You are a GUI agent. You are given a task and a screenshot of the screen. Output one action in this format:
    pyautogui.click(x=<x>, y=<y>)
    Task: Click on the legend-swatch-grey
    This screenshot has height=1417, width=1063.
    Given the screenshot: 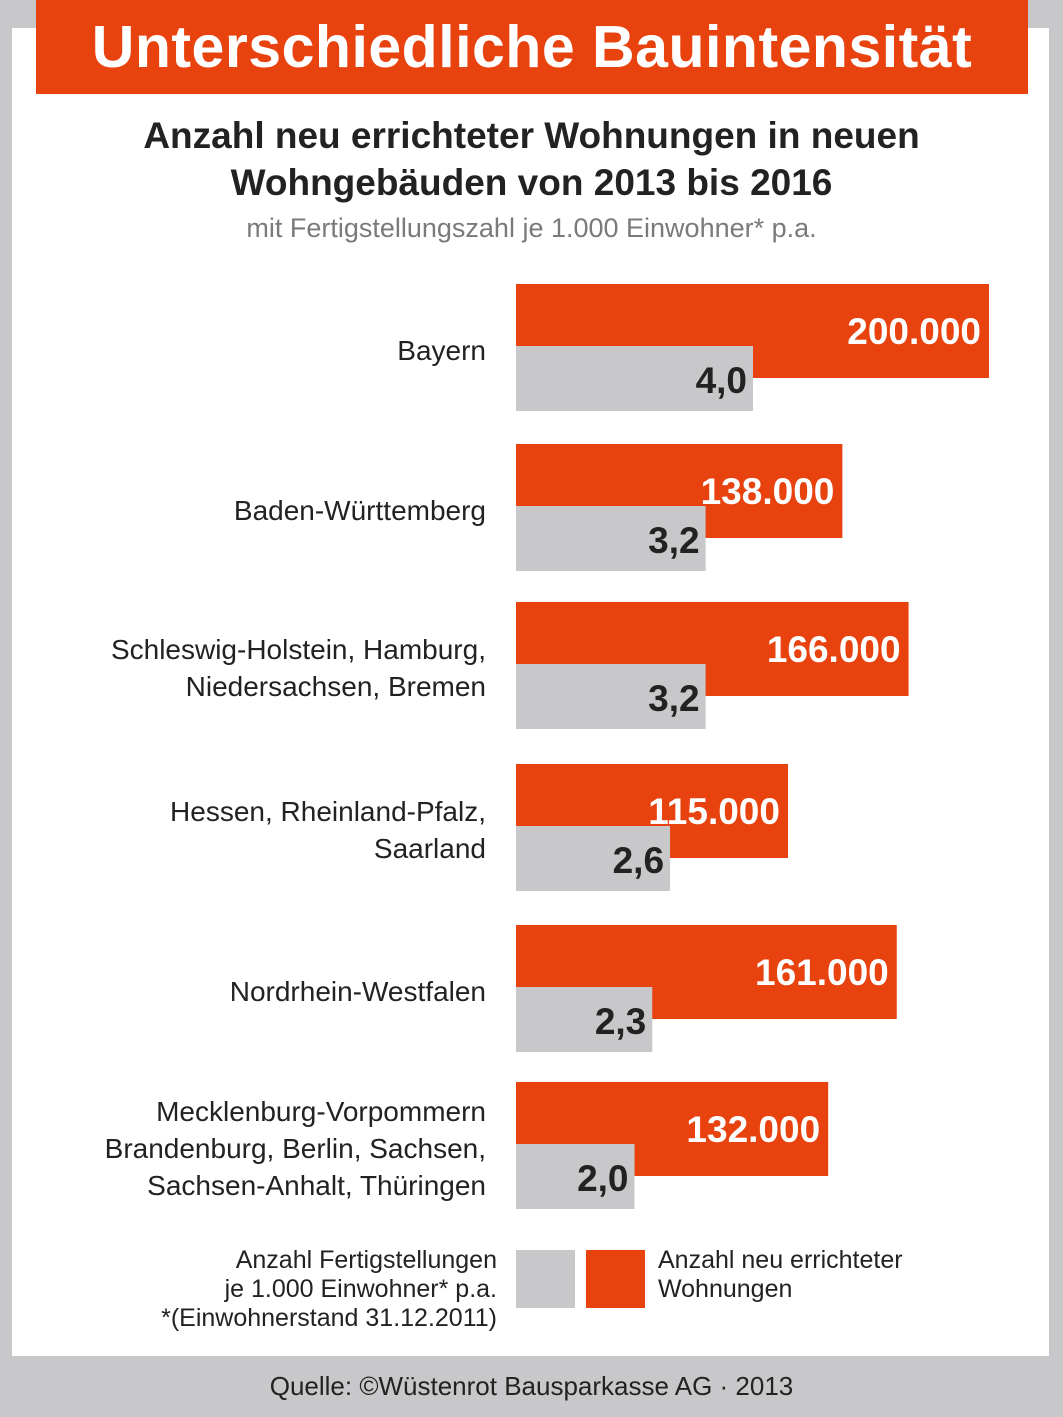 What is the action you would take?
    pyautogui.click(x=545, y=1279)
    